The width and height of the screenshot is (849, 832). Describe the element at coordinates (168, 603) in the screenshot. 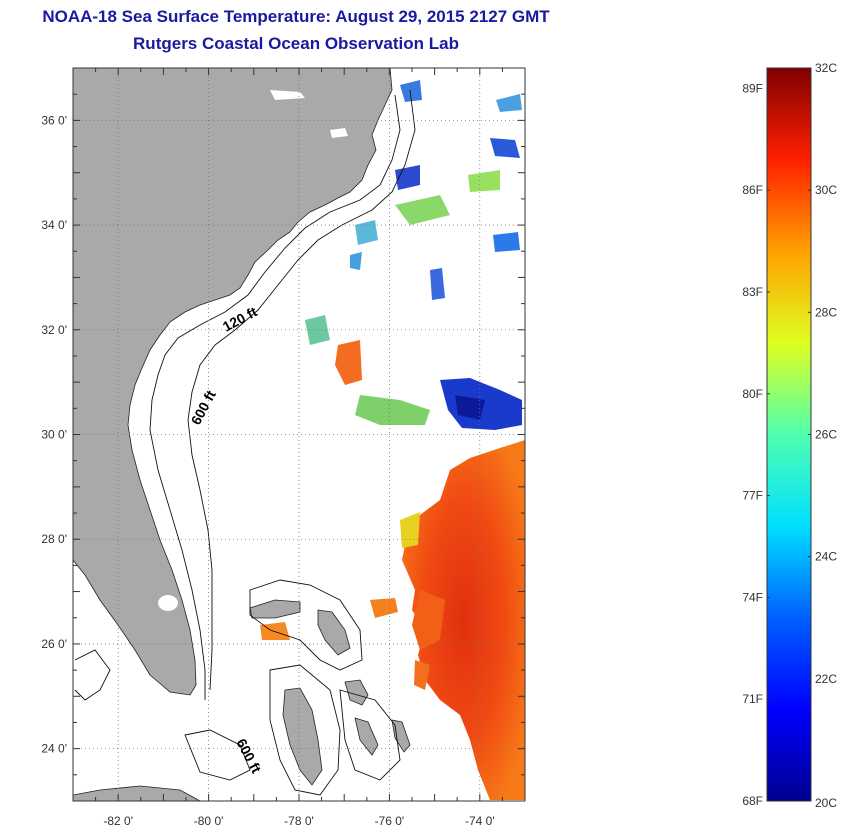

I see `lake-okeechobee` at that location.